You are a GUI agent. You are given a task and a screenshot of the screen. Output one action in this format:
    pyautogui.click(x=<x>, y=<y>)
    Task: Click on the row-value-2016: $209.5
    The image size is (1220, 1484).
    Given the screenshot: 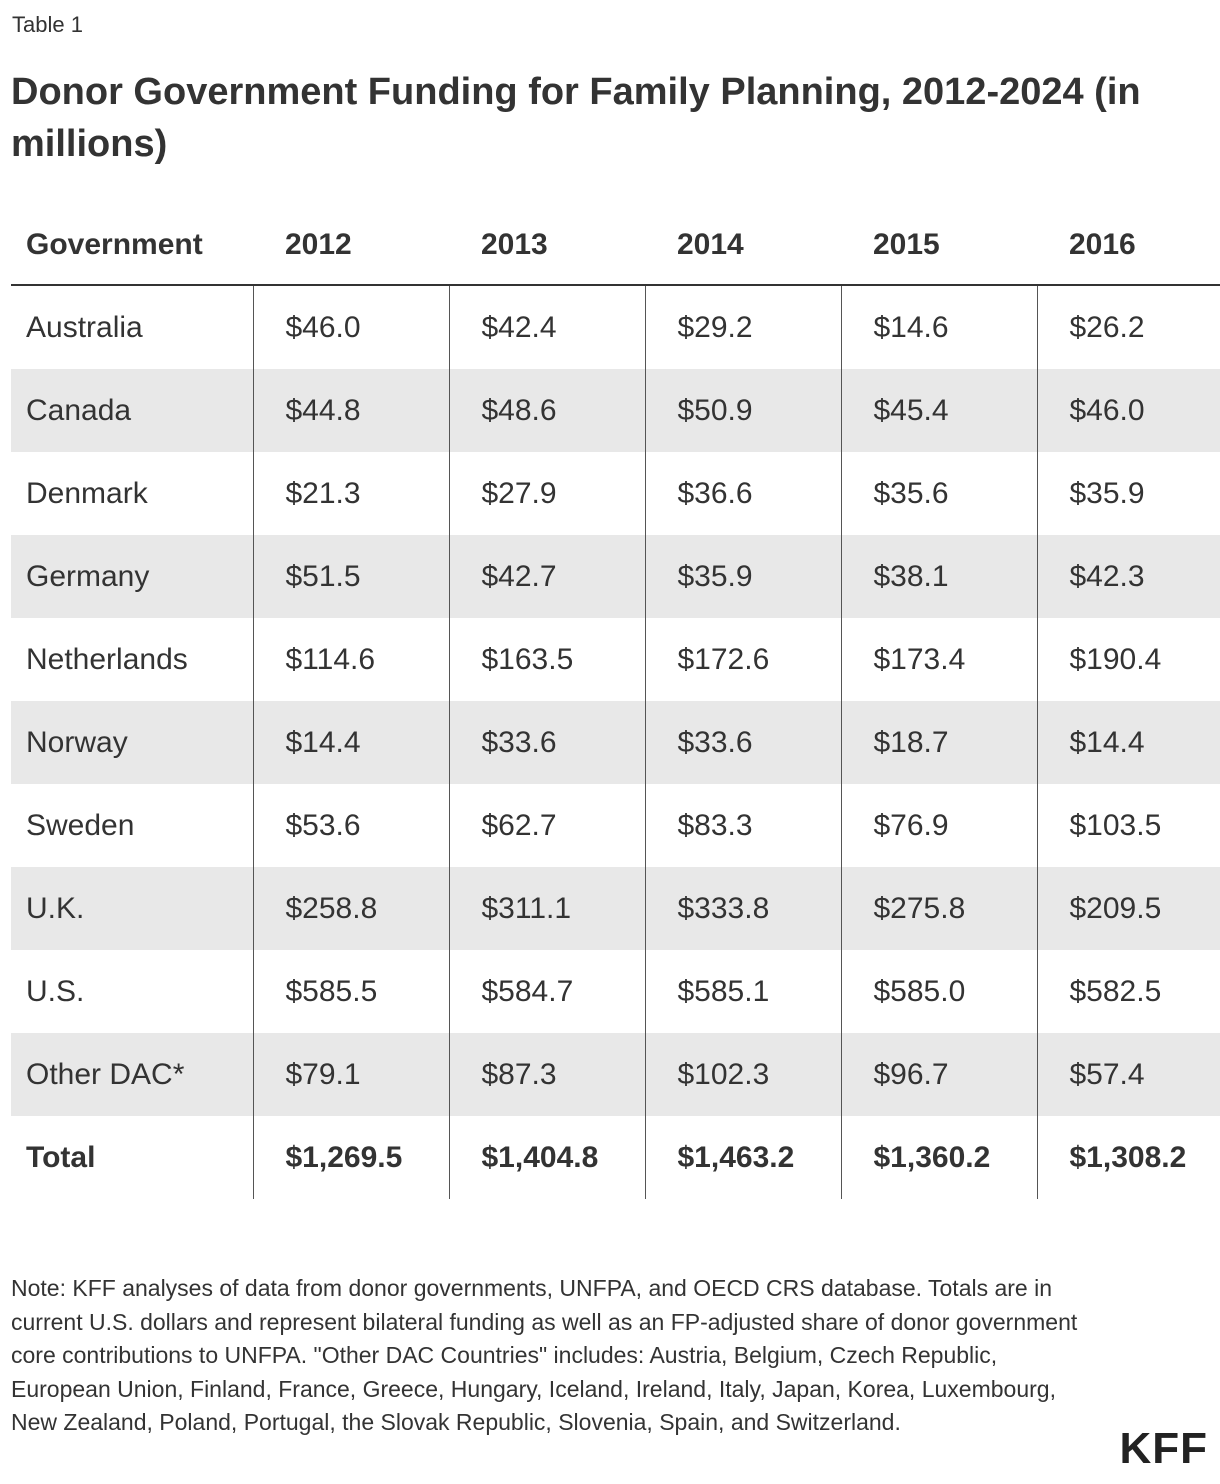 What is the action you would take?
    pyautogui.click(x=1128, y=908)
    